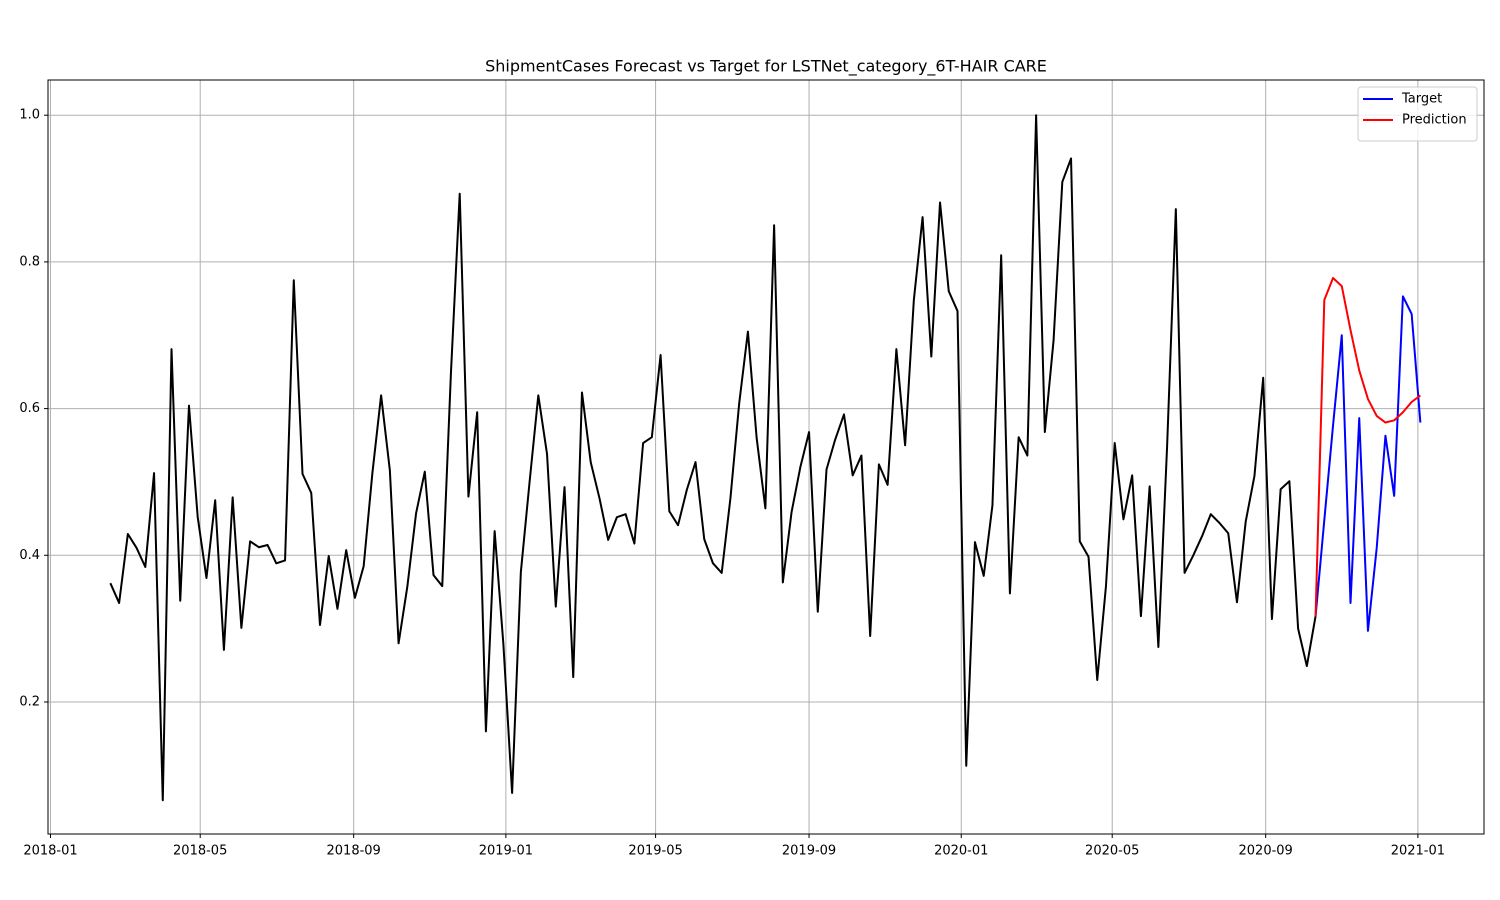  Describe the element at coordinates (29, 555) in the screenshot. I see `y-tick-label: 0.4` at that location.